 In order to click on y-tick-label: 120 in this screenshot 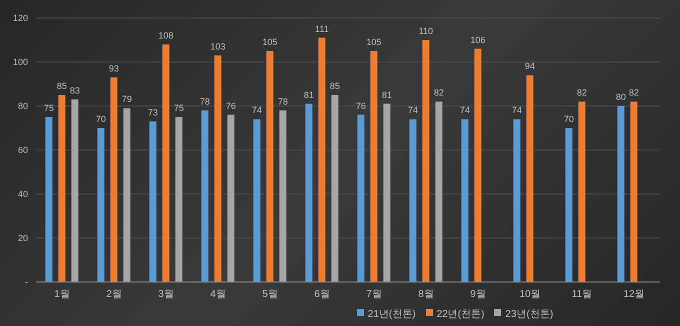, I will do `click(20, 18)`.